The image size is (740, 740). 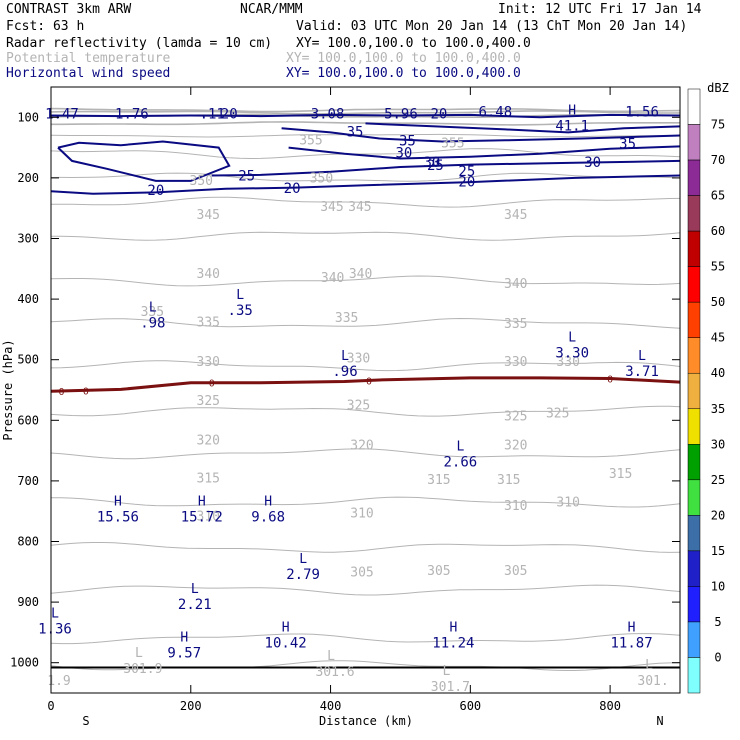 I want to click on wind-extremum-value: 15.56, so click(x=118, y=517).